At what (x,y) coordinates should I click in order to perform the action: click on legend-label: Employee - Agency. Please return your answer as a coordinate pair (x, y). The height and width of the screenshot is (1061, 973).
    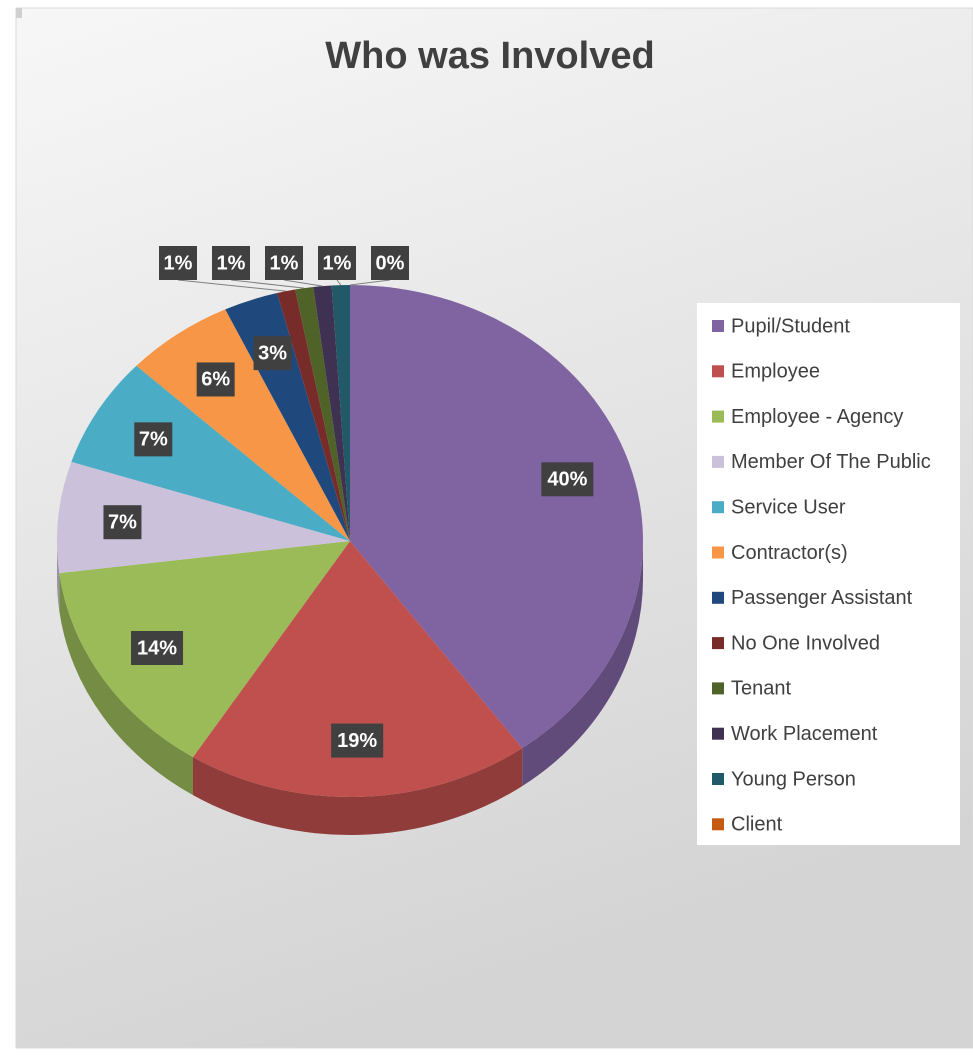
    Looking at the image, I should click on (817, 417).